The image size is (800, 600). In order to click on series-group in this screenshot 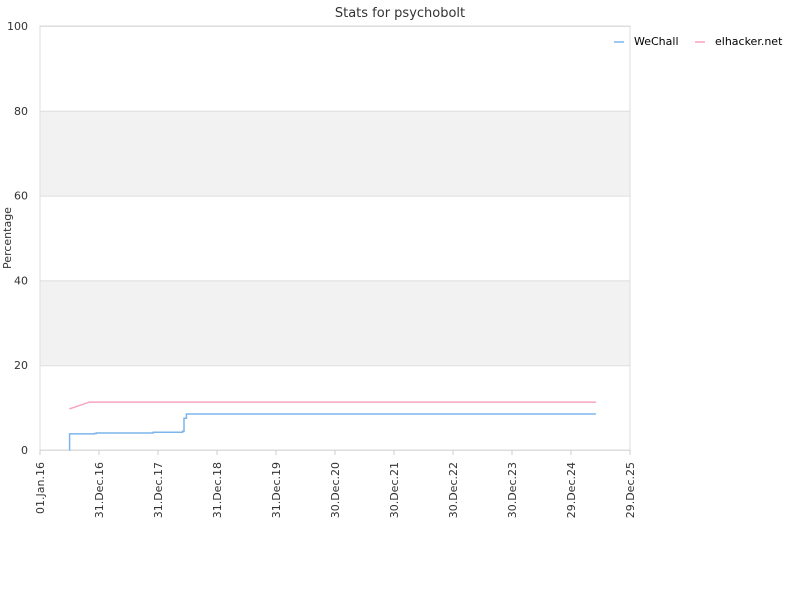, I will do `click(332, 426)`.